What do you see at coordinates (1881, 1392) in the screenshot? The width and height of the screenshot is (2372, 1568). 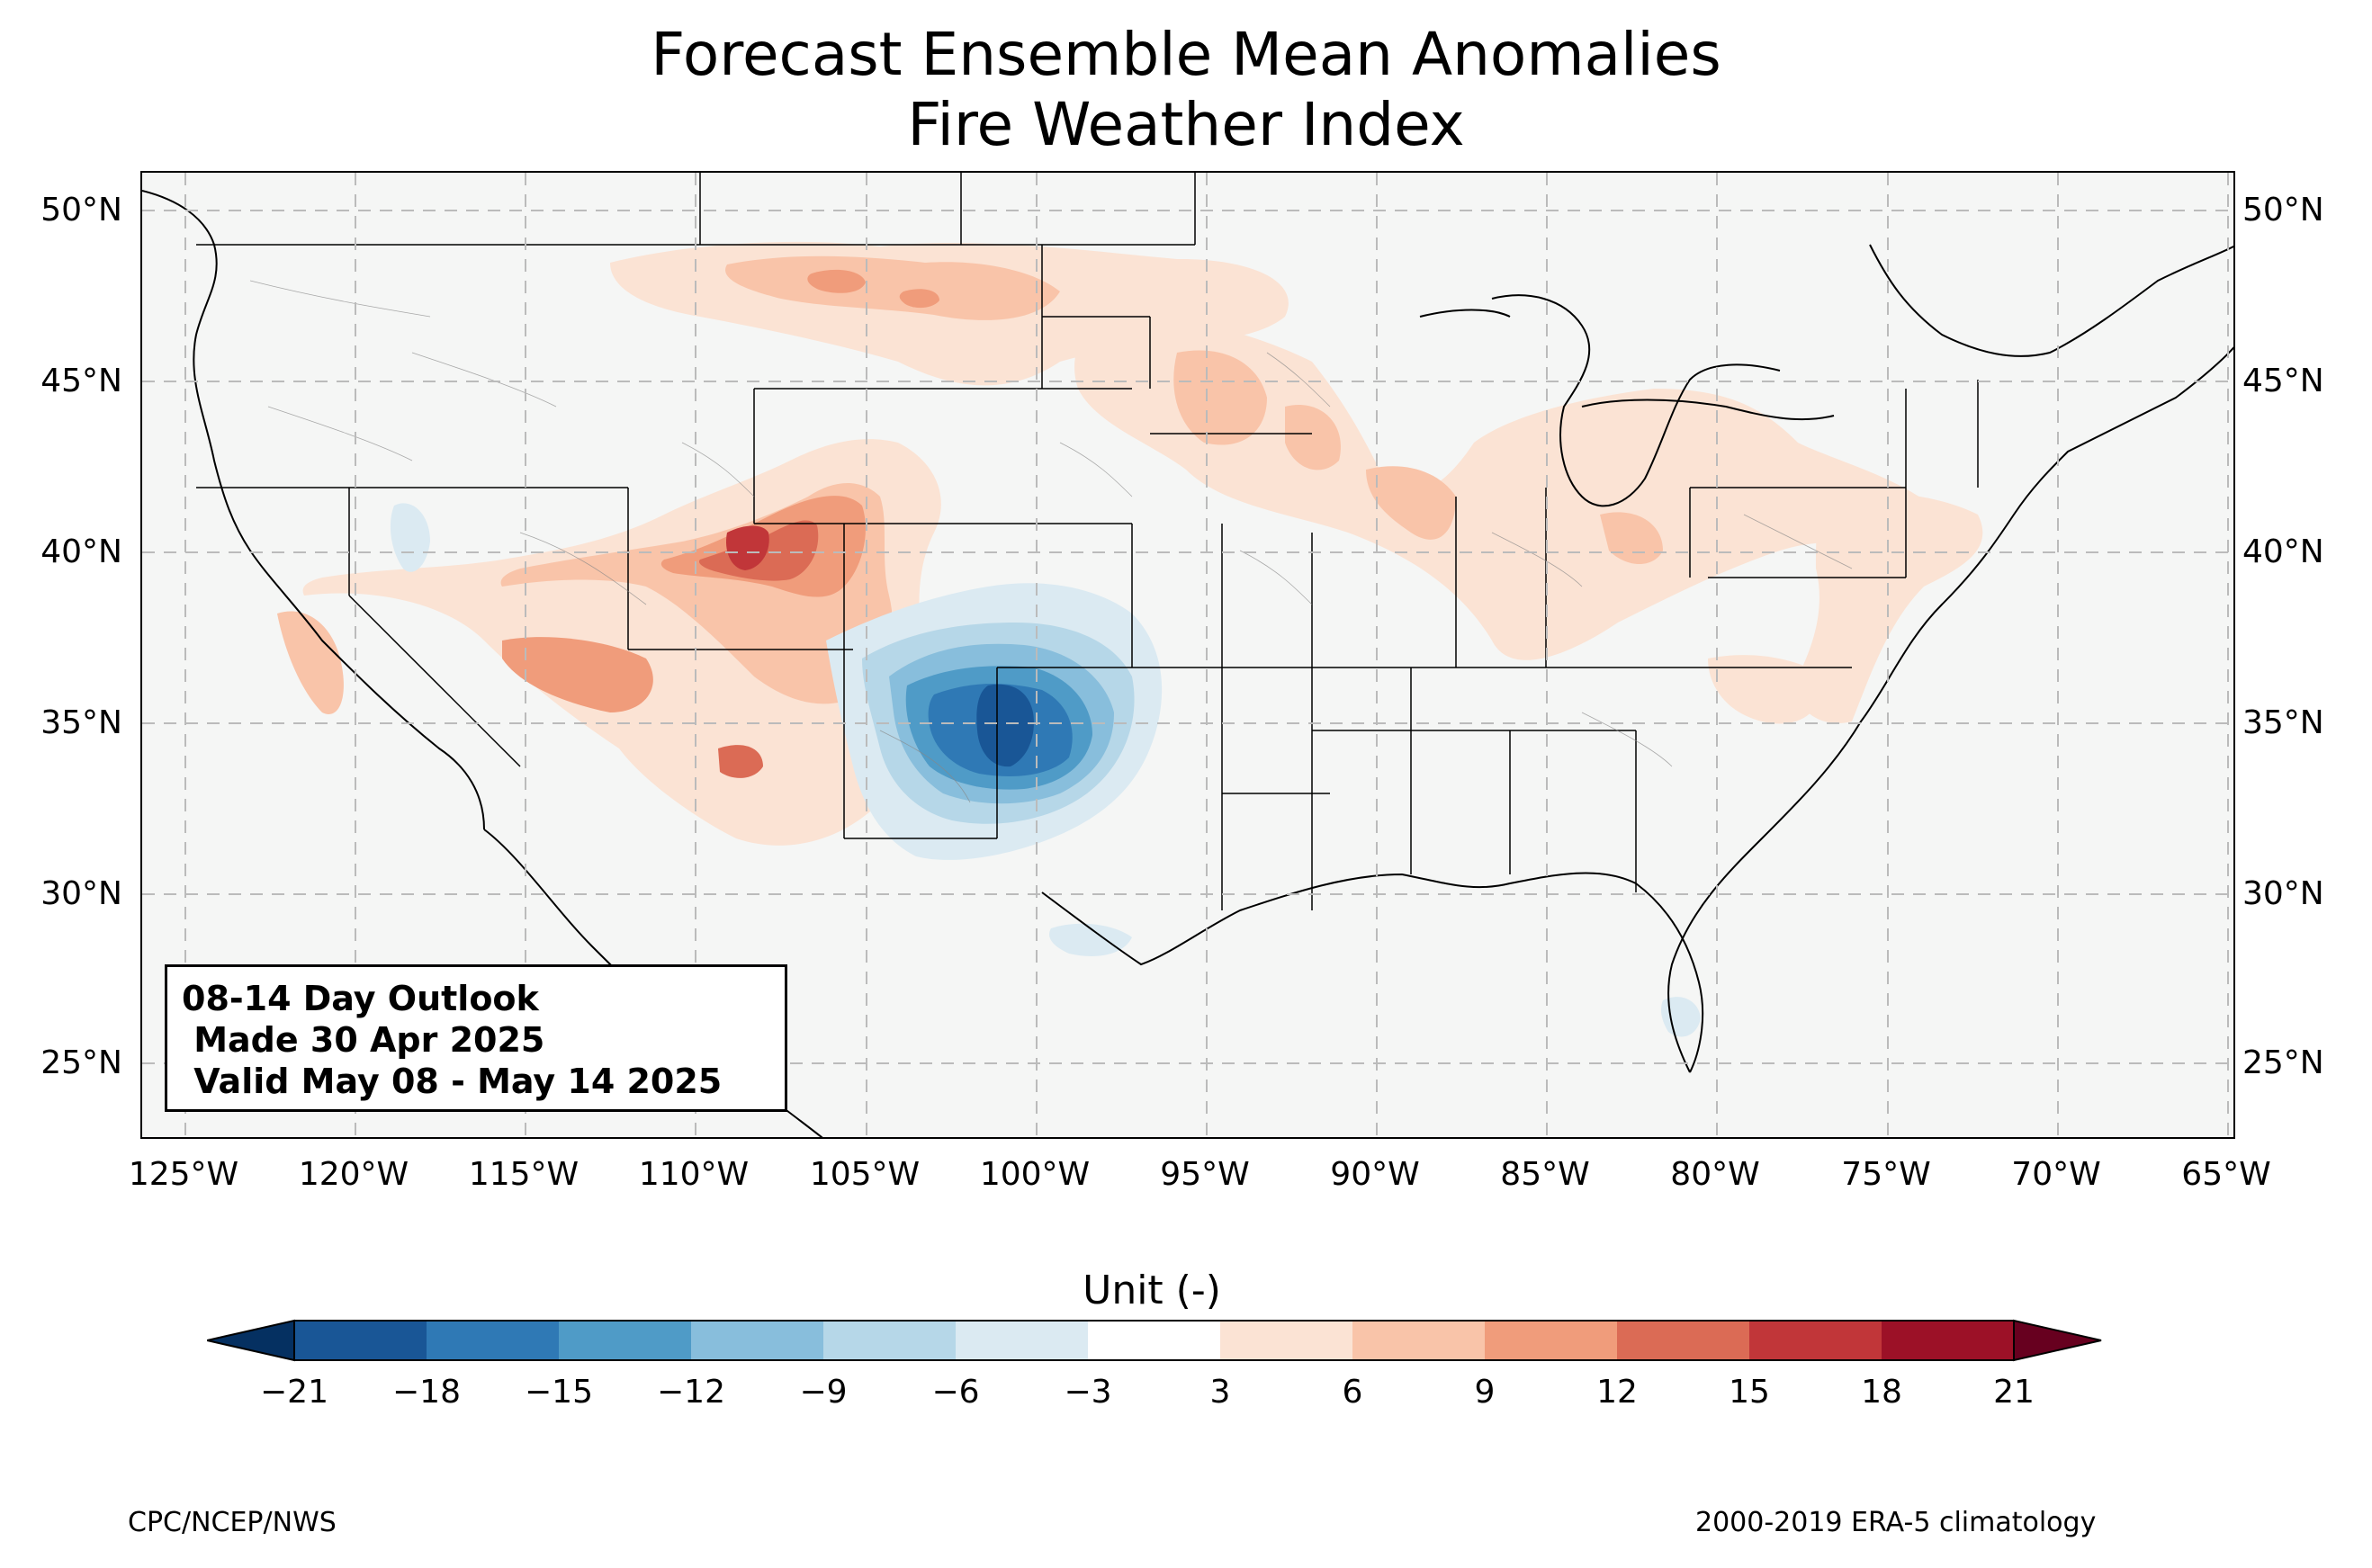 I see `colorbar-tick: 18` at bounding box center [1881, 1392].